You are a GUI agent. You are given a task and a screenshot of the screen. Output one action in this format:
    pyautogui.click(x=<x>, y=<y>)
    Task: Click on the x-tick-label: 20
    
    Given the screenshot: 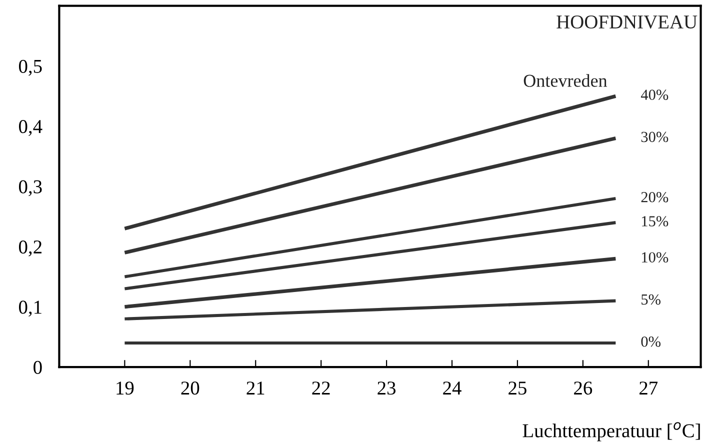 What is the action you would take?
    pyautogui.click(x=190, y=388)
    